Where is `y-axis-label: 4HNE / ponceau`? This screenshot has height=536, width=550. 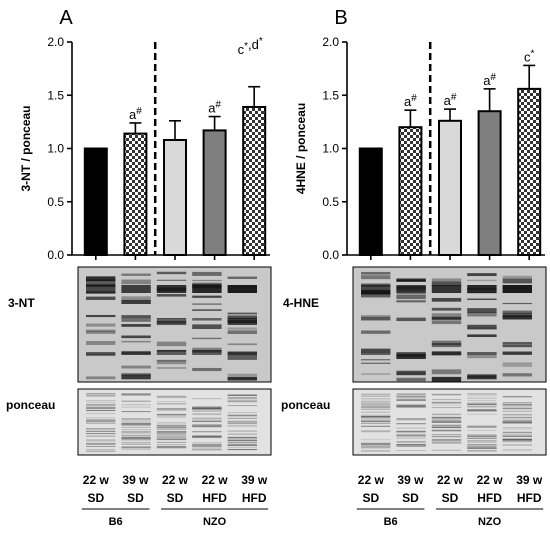
y-axis-label: 4HNE / ponceau is located at coordinates (301, 148).